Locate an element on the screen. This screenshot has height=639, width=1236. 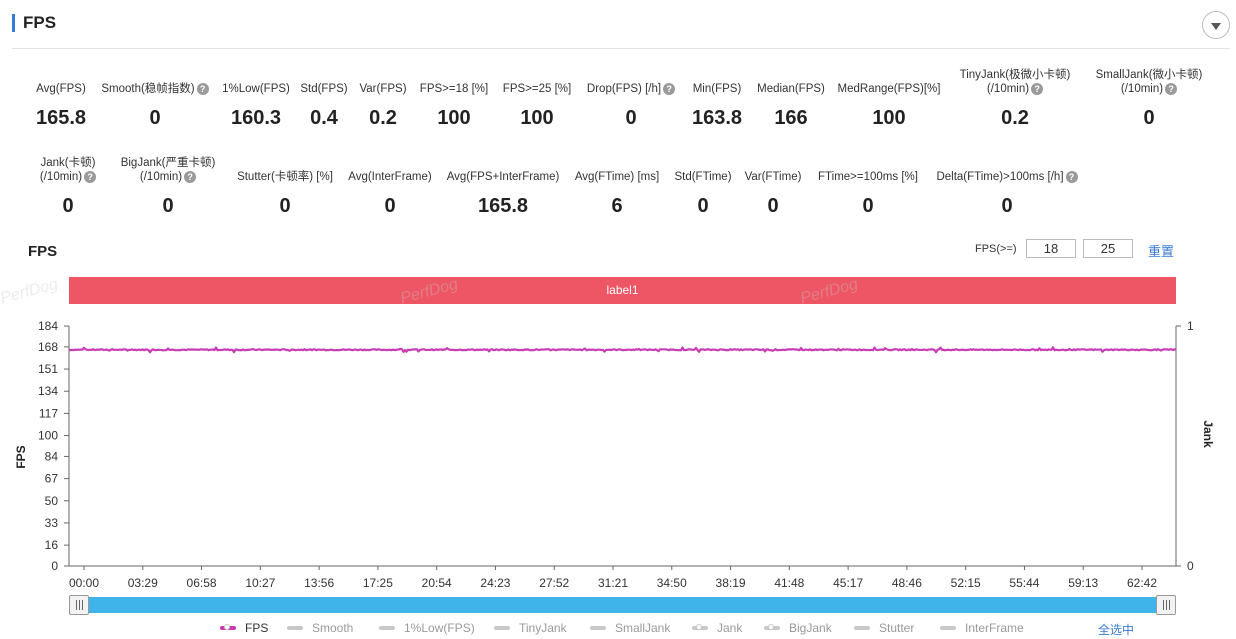
metric-label: SmallJank(微小卡顿) is located at coordinates (1147, 75).